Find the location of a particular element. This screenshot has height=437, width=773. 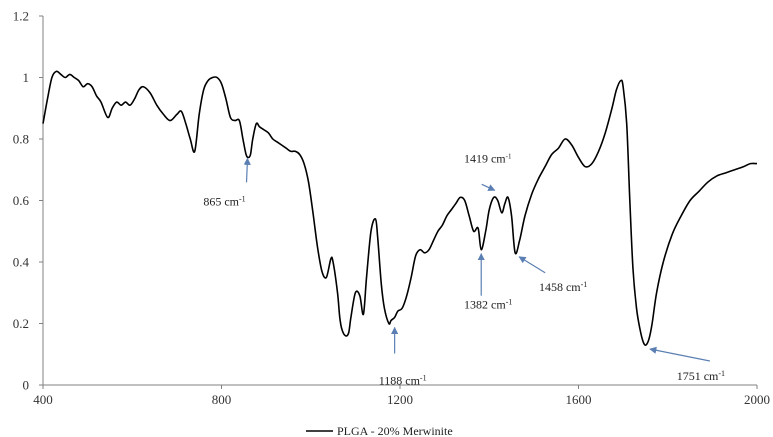

annotation-label: 1751 cm-1 is located at coordinates (701, 376).